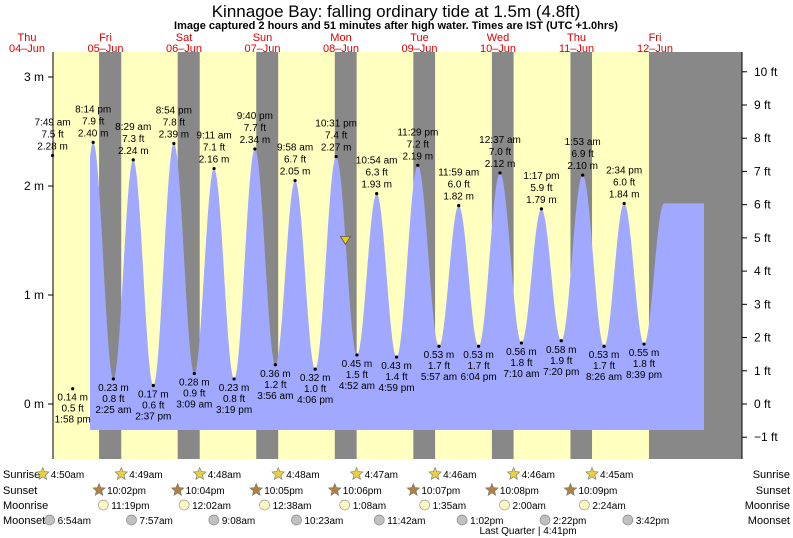 This screenshot has width=793, height=538. Describe the element at coordinates (396, 388) in the screenshot. I see `low-tide-time: 4:59 pm` at that location.